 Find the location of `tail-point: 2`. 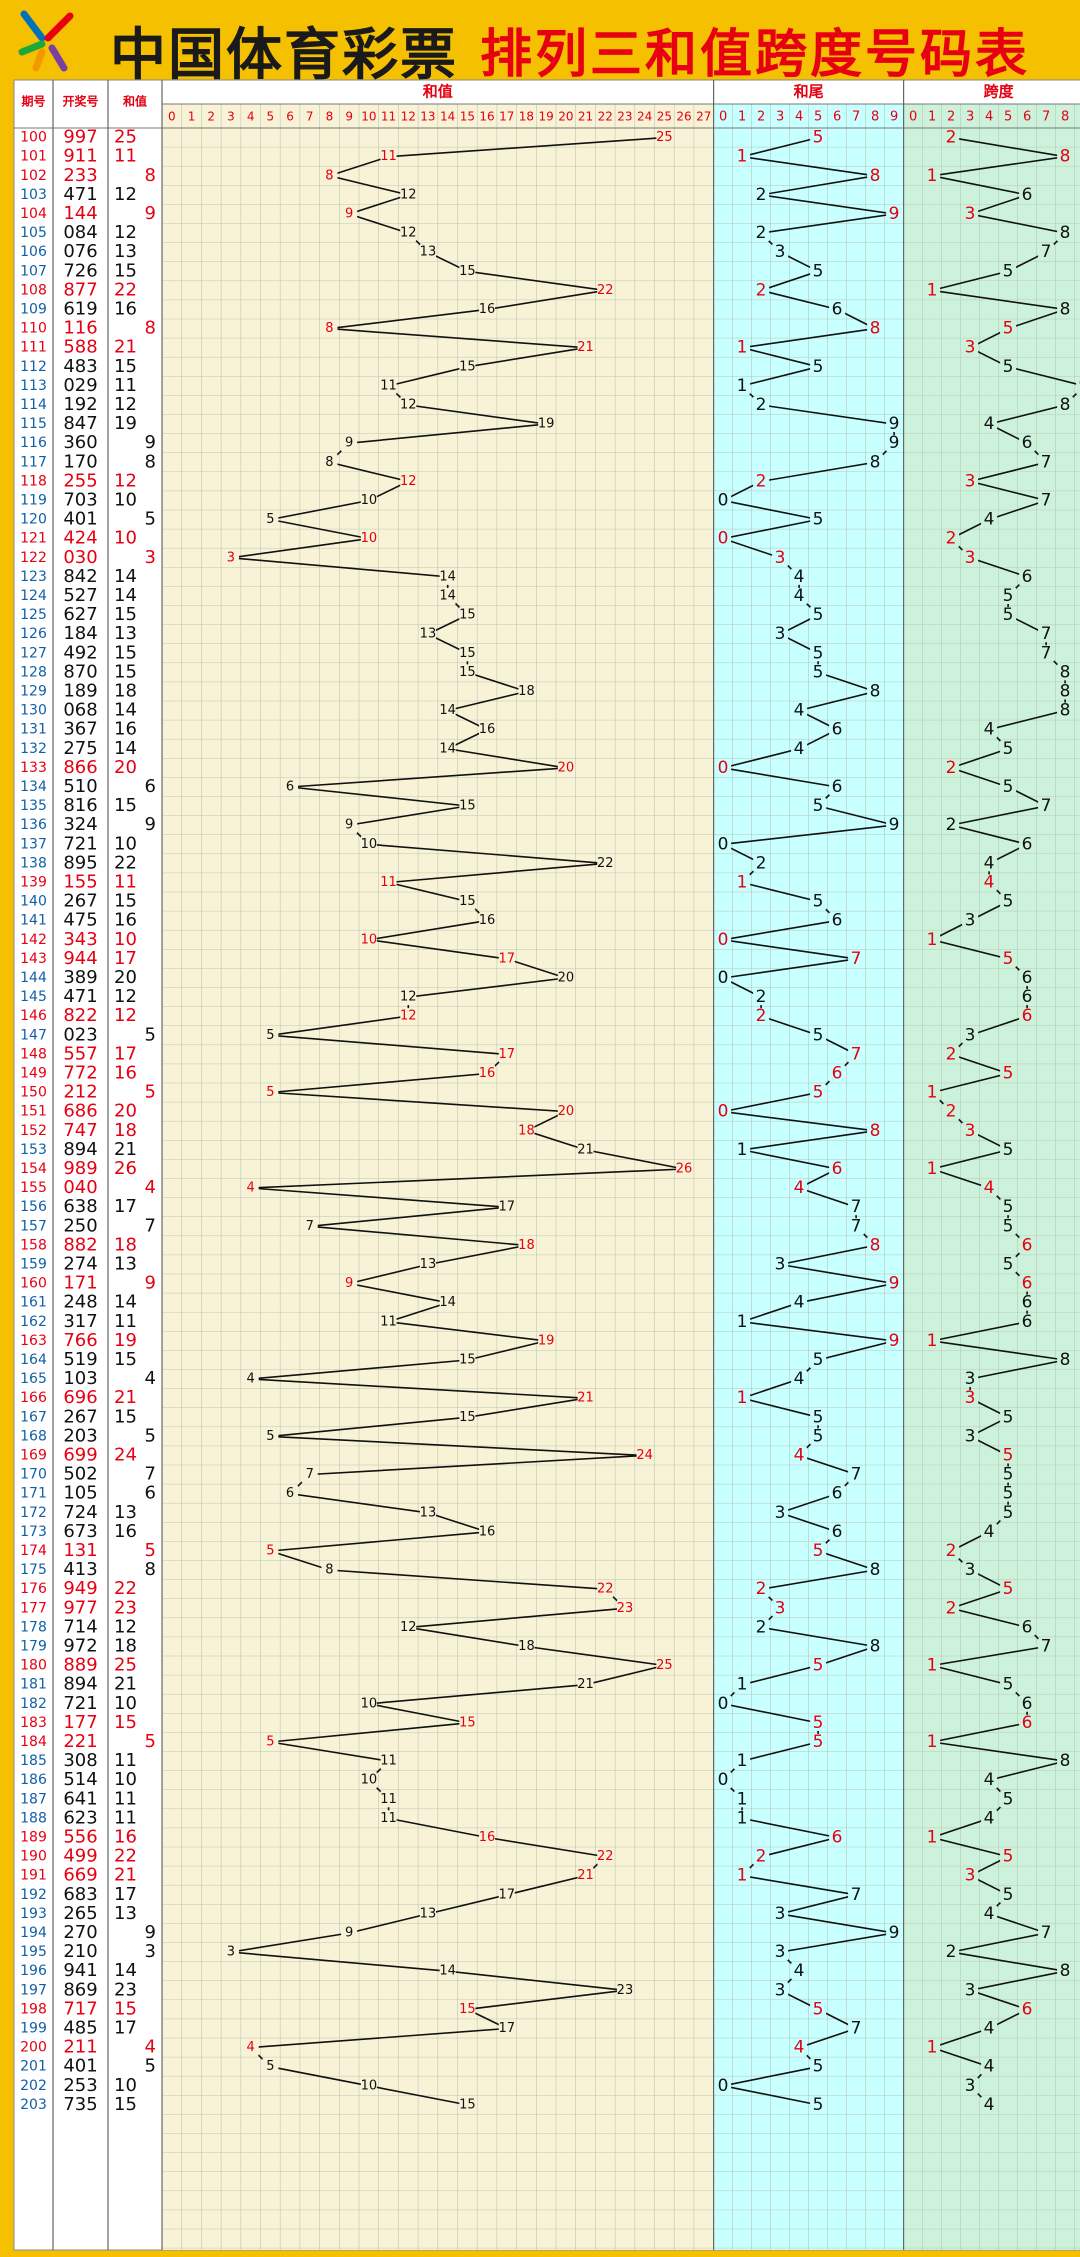

tail-point: 2 is located at coordinates (761, 997).